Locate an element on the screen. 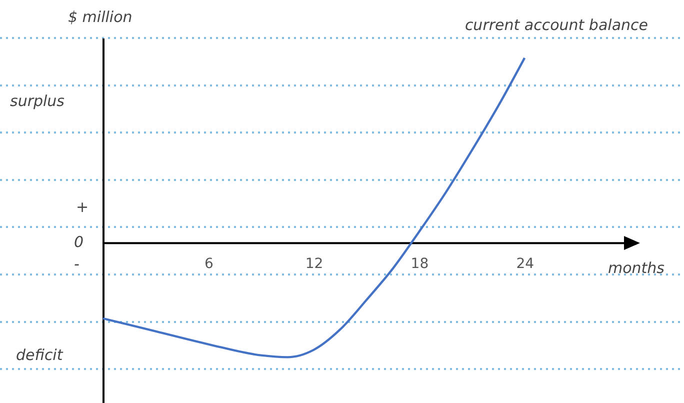  text: 0 is located at coordinates (79, 241).